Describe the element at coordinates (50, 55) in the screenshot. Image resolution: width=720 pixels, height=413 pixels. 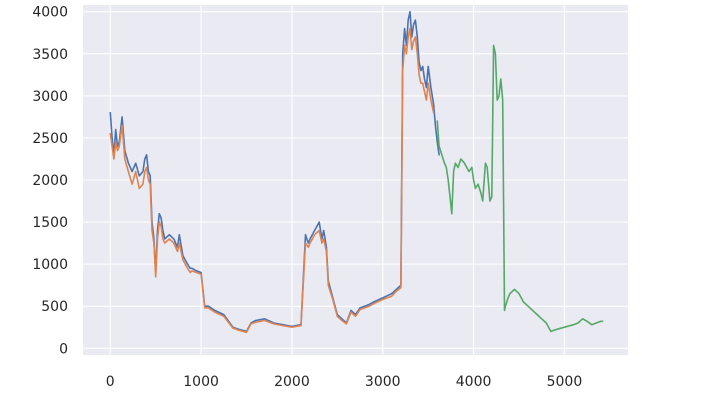
I see `y-tick-label: 3500` at that location.